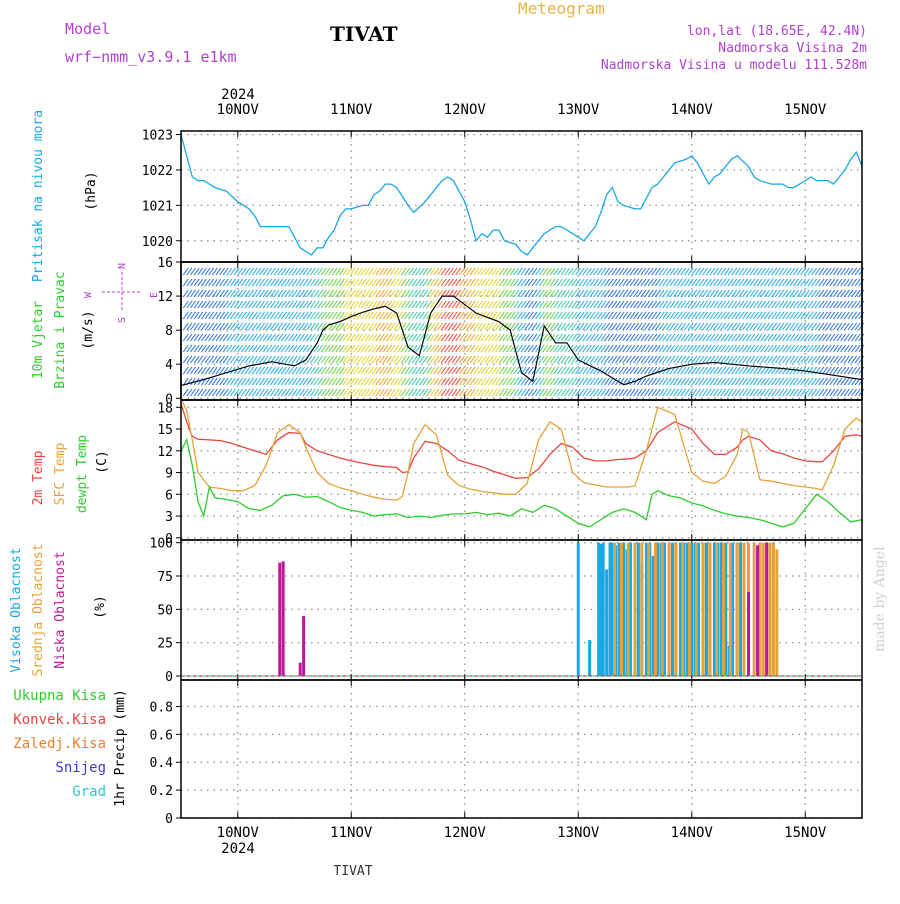 This screenshot has width=900, height=904. What do you see at coordinates (89, 792) in the screenshot?
I see `precip-legend-item: Grad` at bounding box center [89, 792].